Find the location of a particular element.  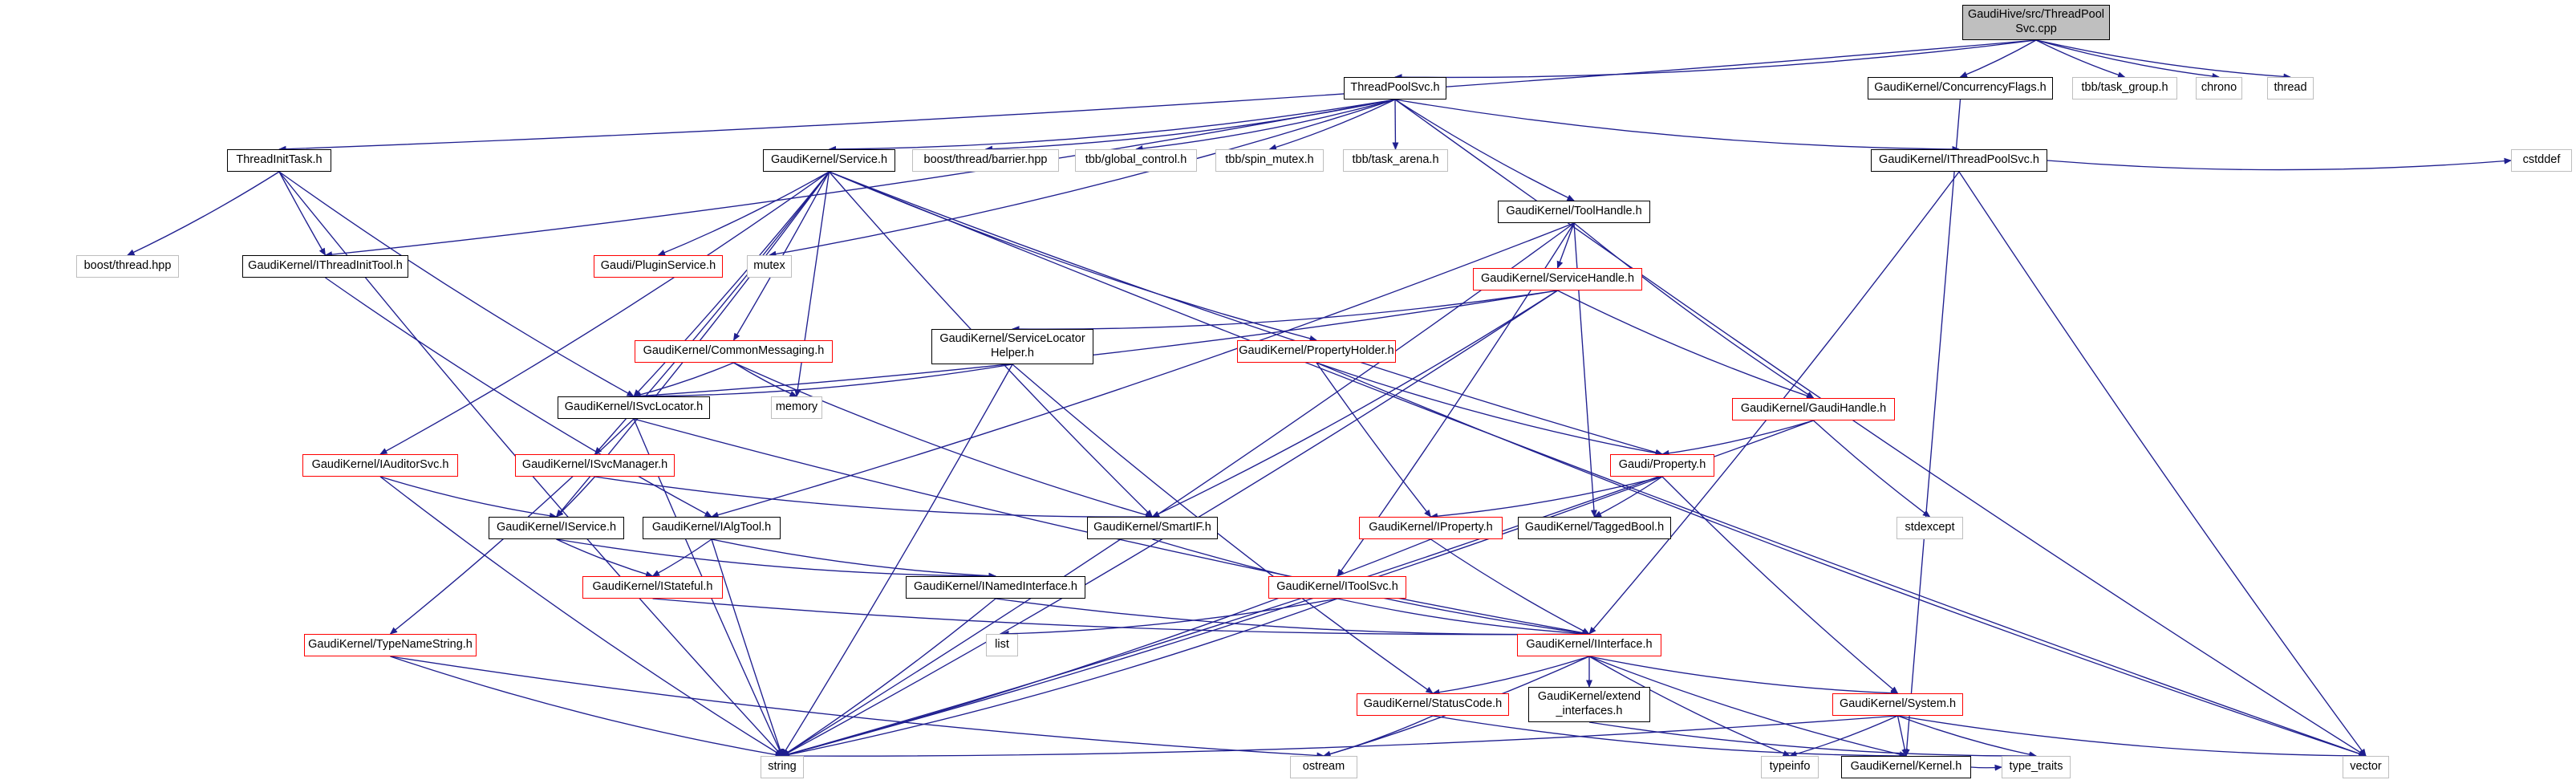

graph-node-type_traits: type_traits is located at coordinates (2036, 767).